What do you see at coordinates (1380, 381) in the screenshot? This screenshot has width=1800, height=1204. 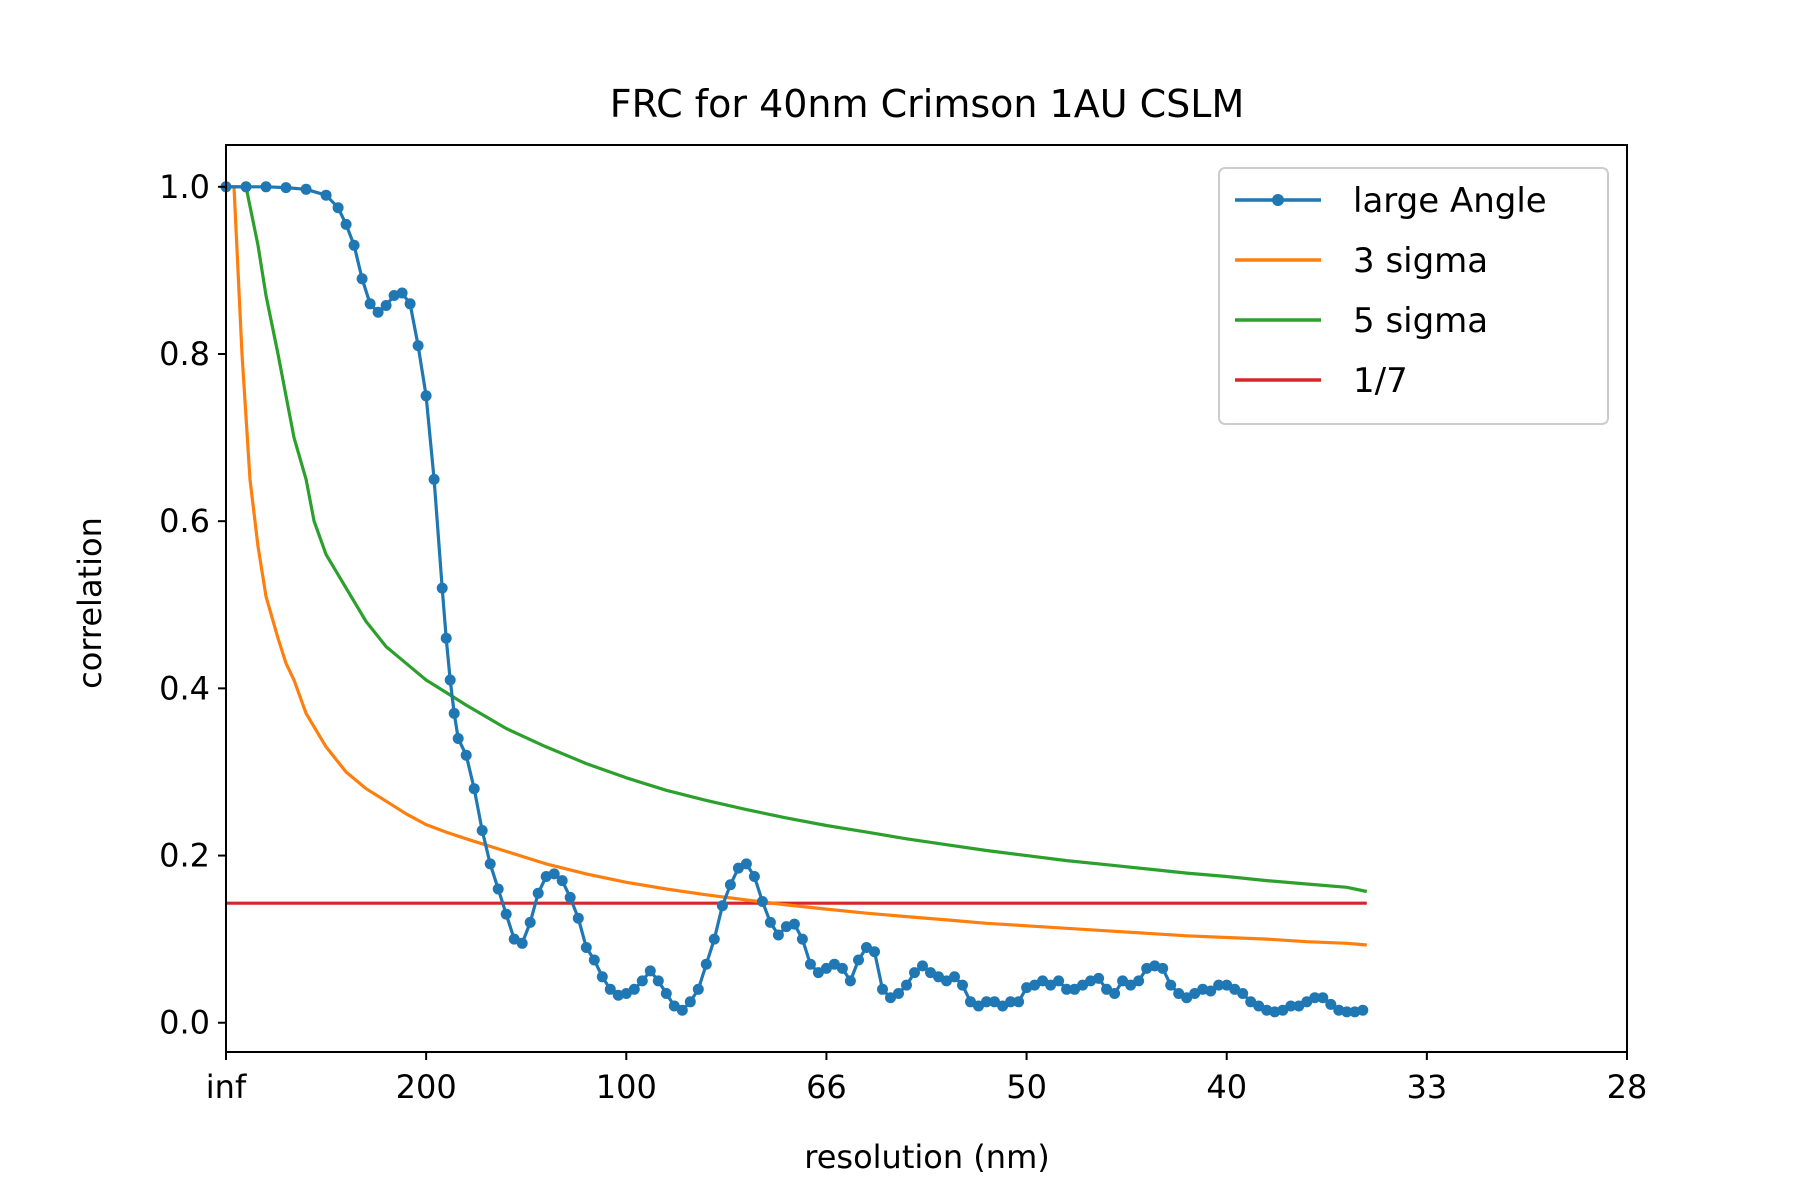 I see `legend-label: 1/7` at bounding box center [1380, 381].